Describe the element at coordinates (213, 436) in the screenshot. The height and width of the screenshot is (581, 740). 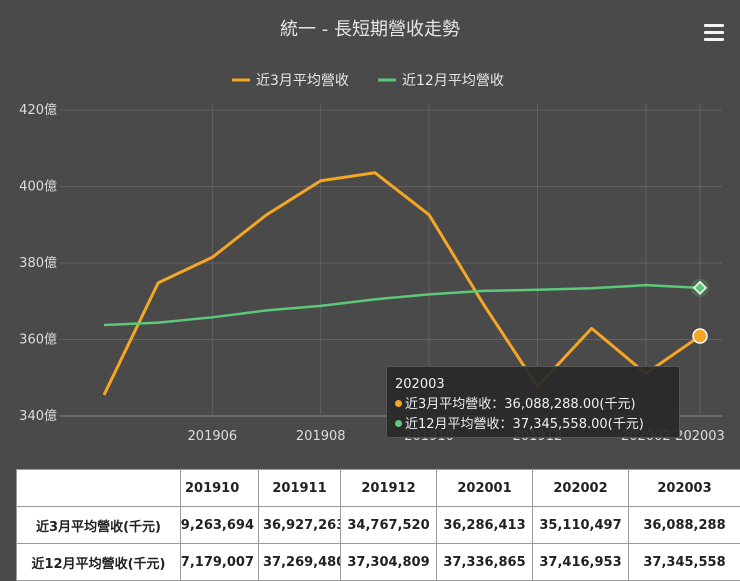
I see `x-tick-label: 201906` at that location.